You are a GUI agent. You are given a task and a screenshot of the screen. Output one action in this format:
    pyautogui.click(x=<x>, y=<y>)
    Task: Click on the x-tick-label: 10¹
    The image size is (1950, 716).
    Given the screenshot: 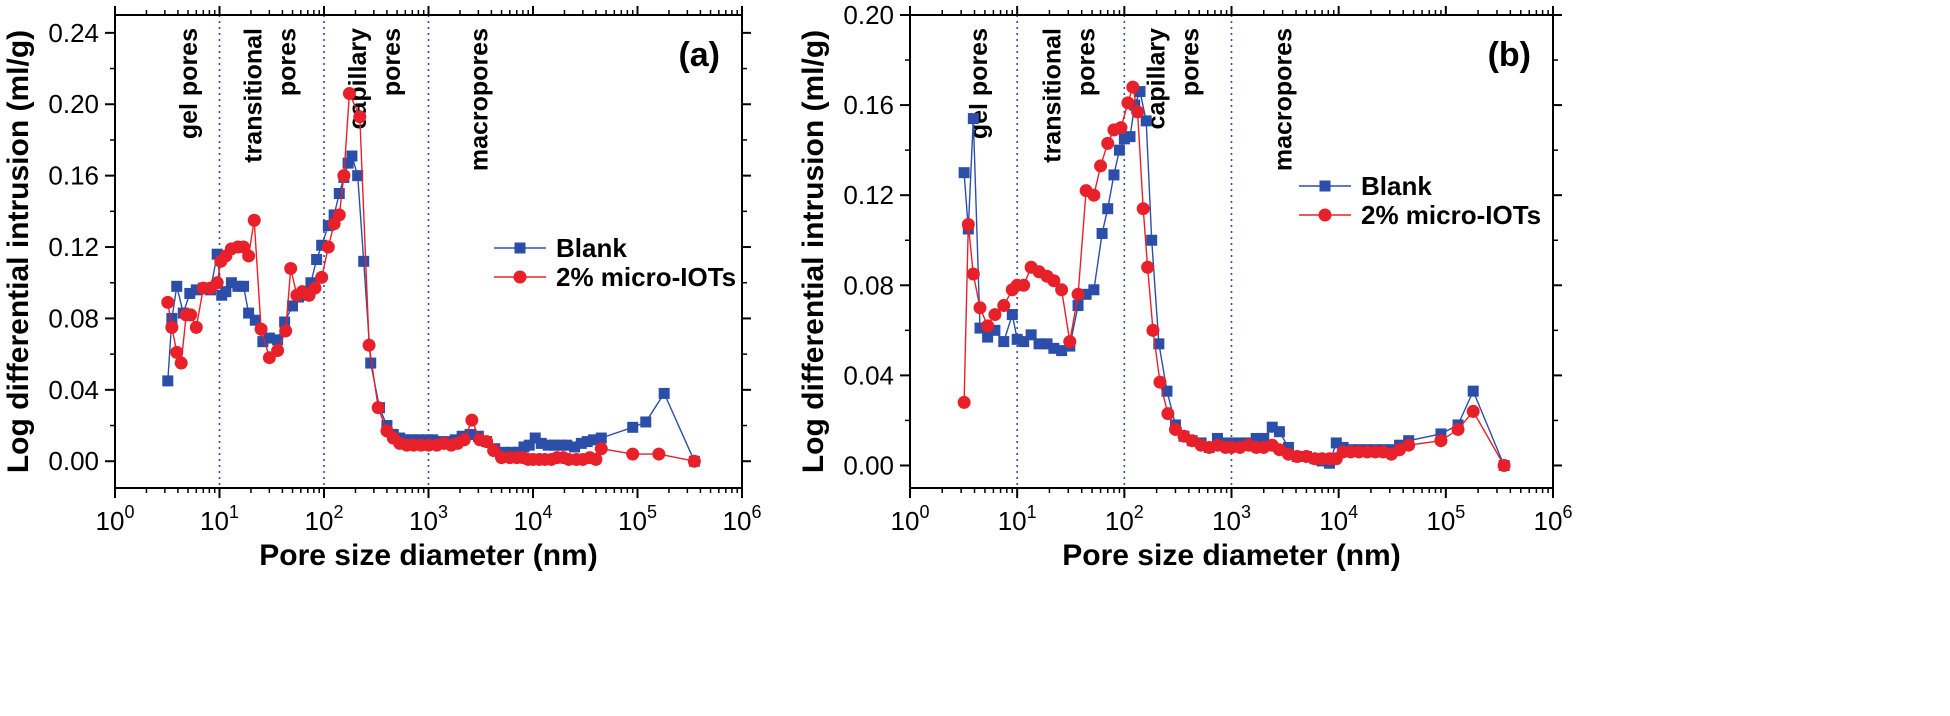 What is the action you would take?
    pyautogui.click(x=1017, y=519)
    